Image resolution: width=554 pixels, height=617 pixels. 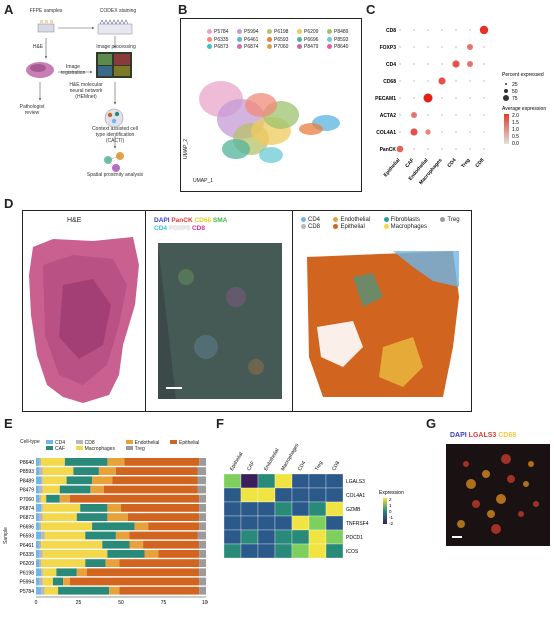 What do you see at coordinates (507, 435) in the screenshot?
I see `g-marker-label: CD68` at bounding box center [507, 435].